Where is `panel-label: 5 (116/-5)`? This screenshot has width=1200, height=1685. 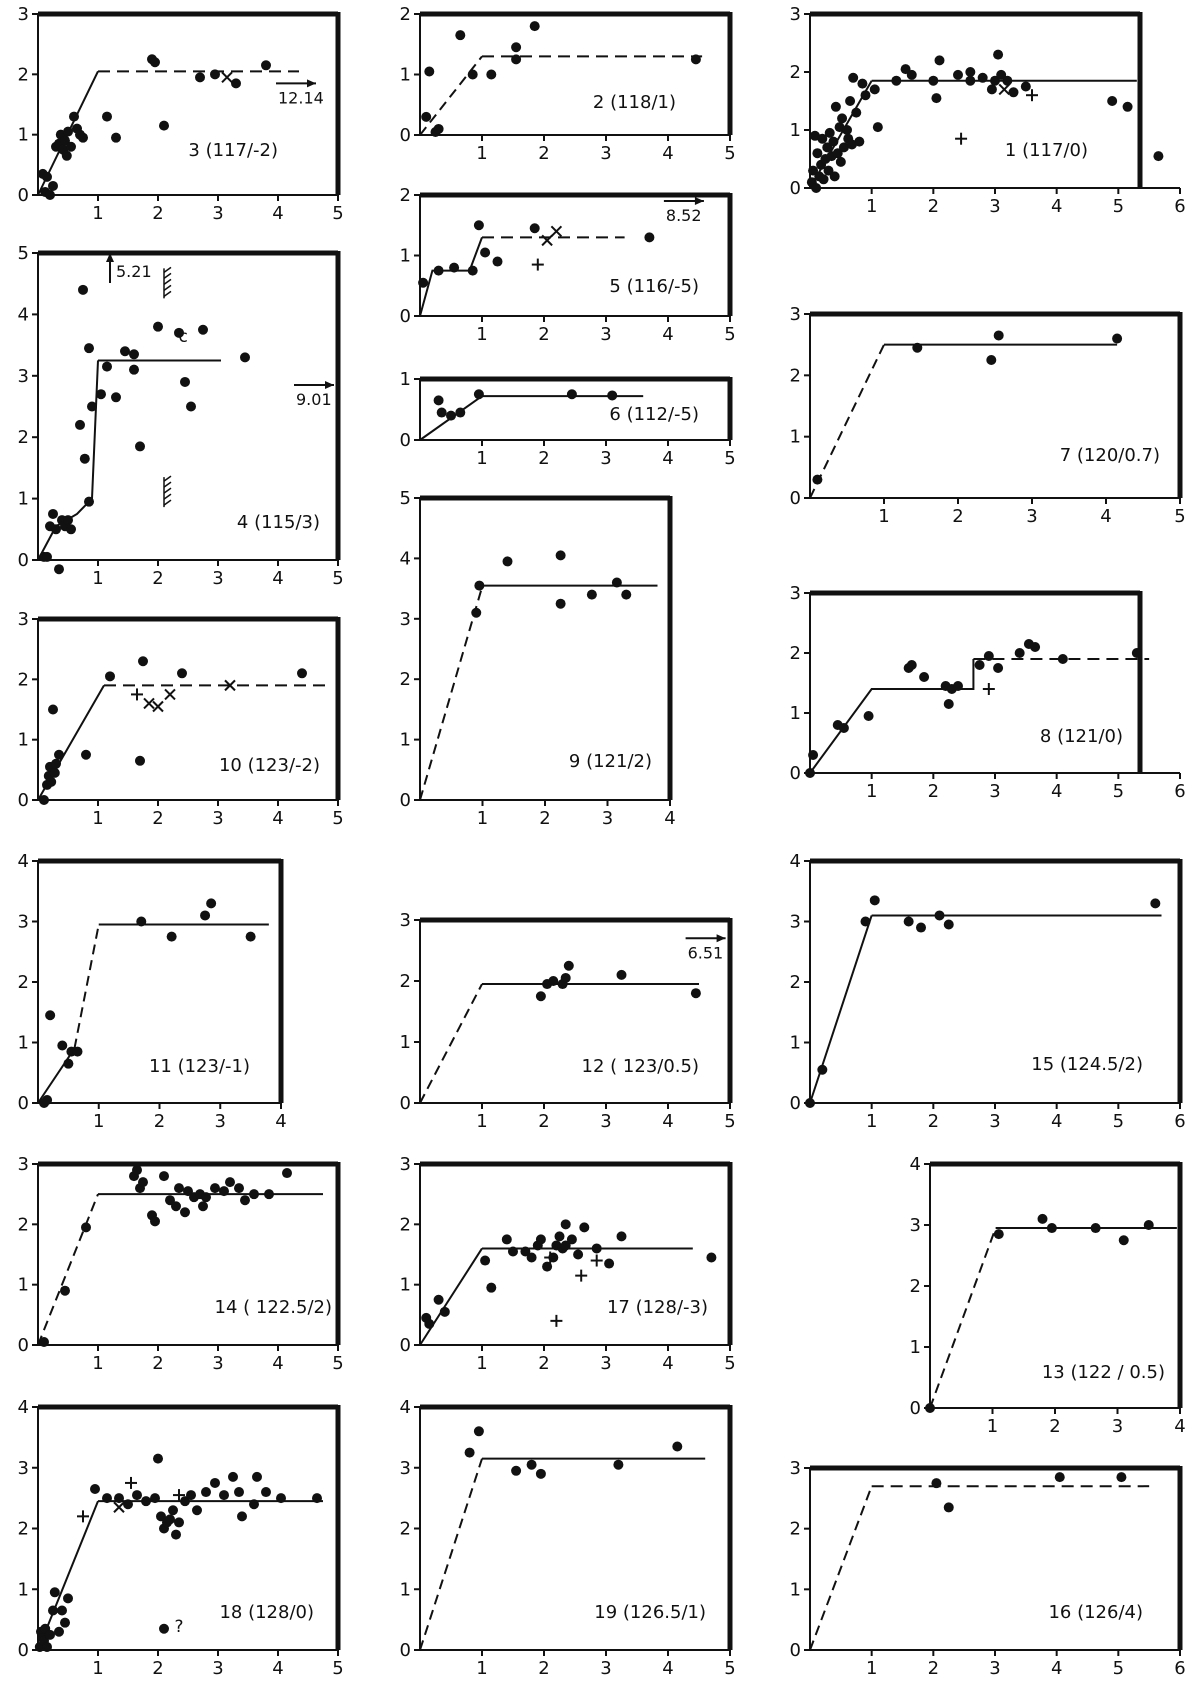 panel-label: 5 (116/-5) is located at coordinates (654, 286).